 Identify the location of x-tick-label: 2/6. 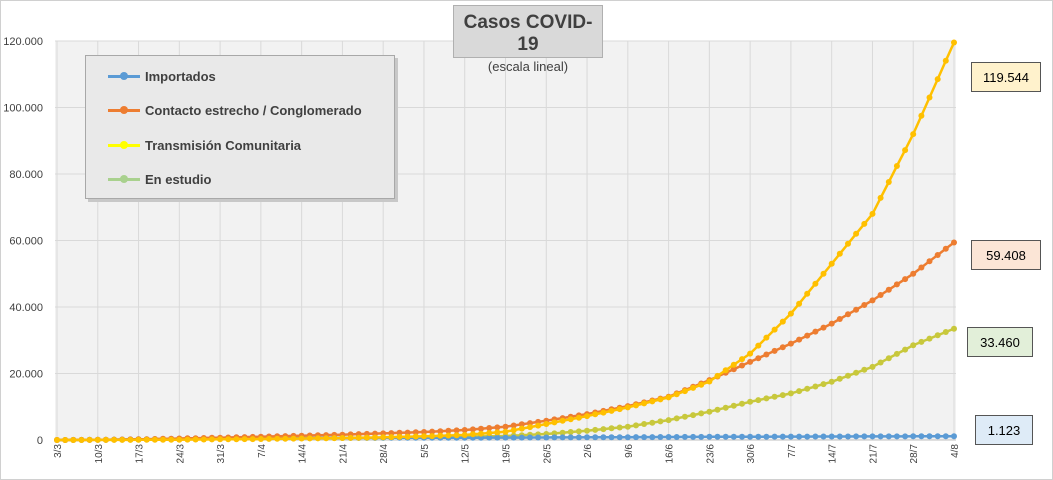
(588, 451).